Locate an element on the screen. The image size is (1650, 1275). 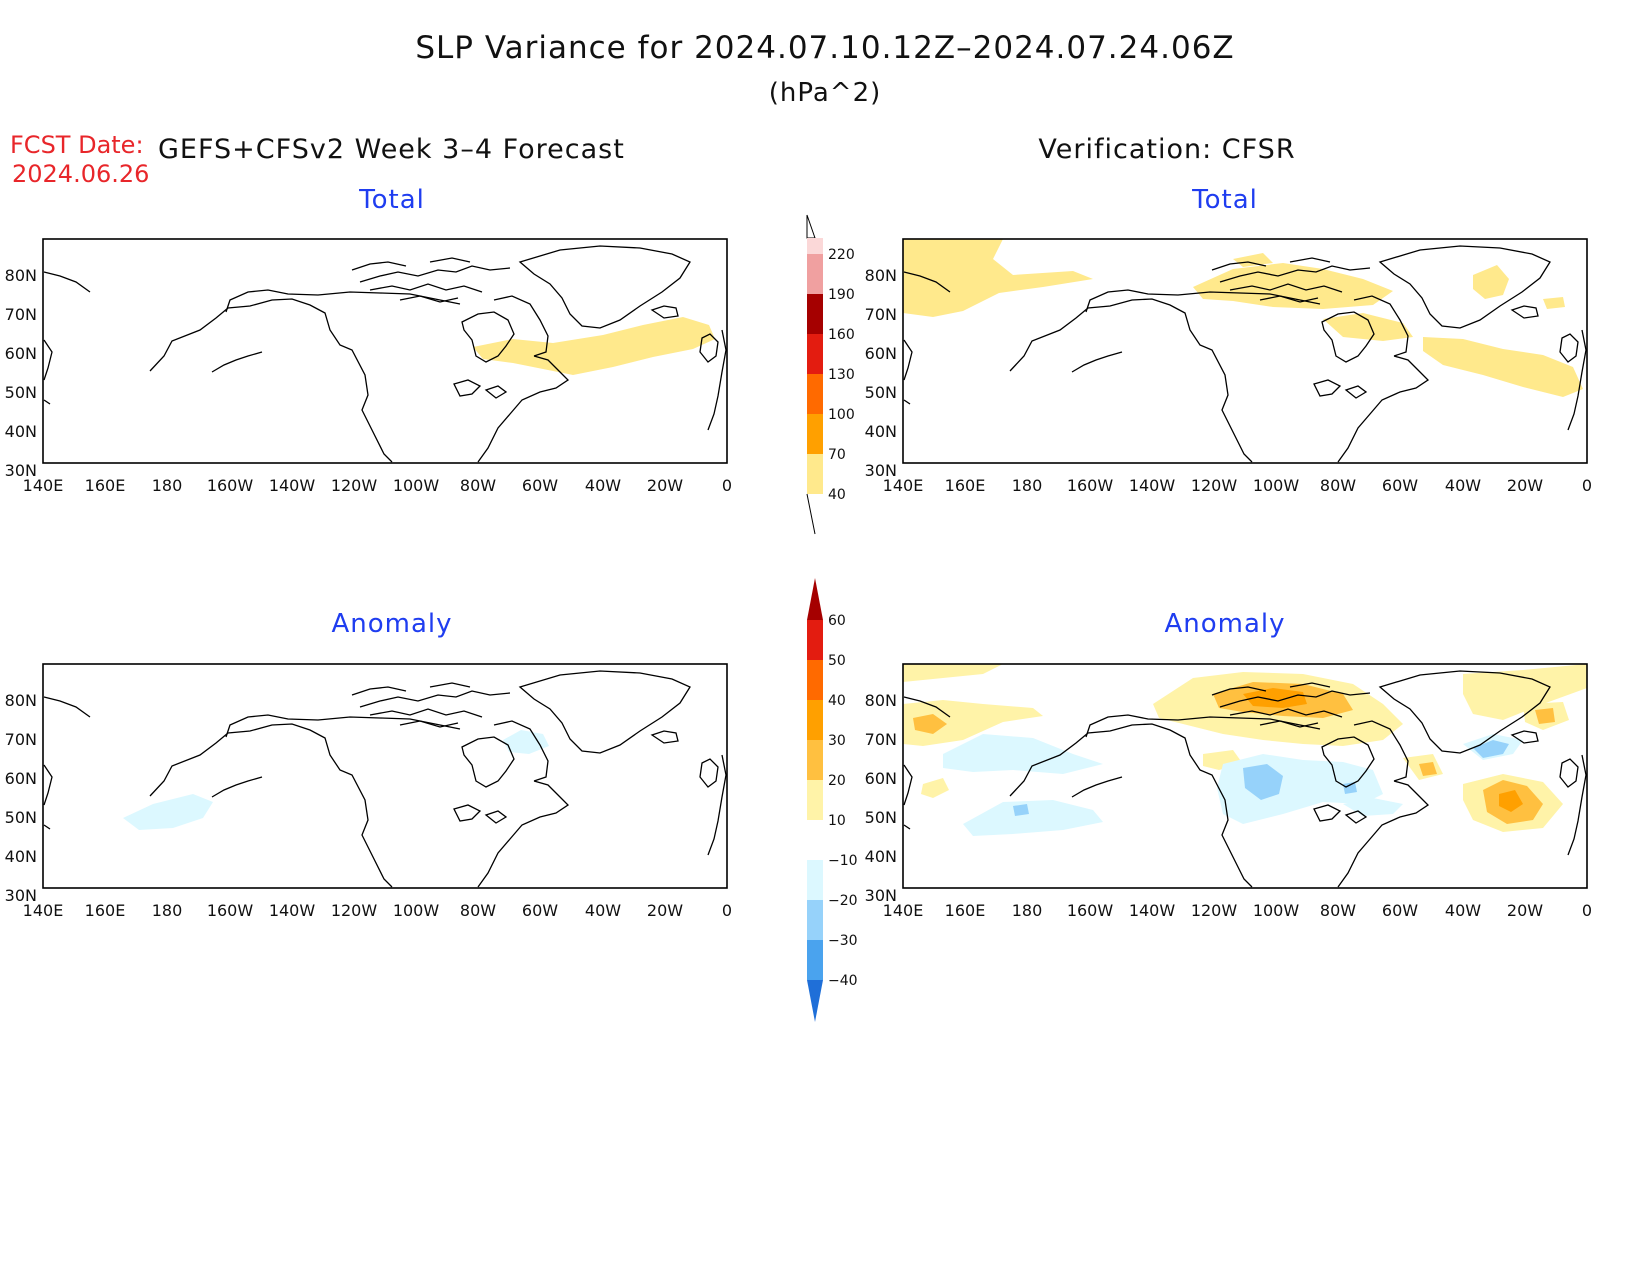
fcst-date-label: FCST Date: is located at coordinates (77, 145).